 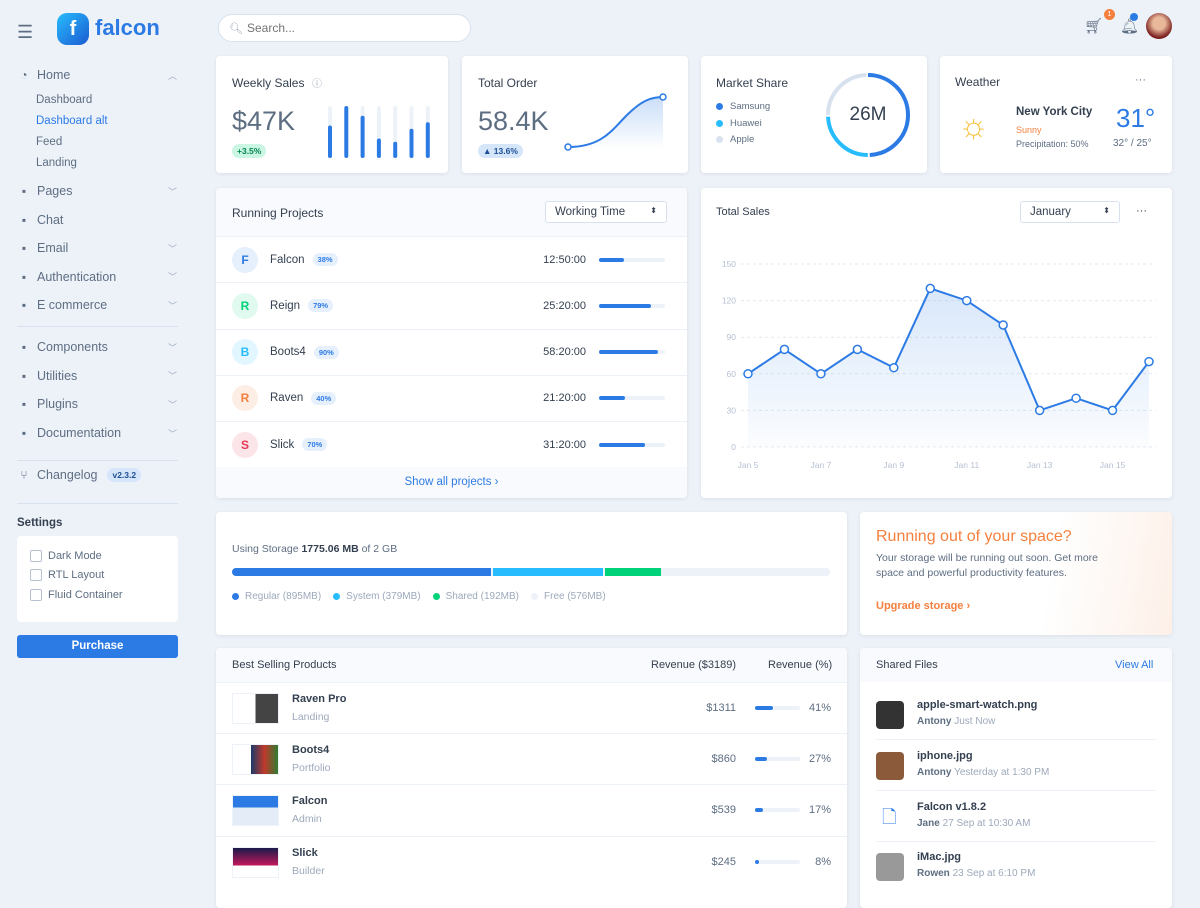 I want to click on product-row: Slick Builder $245 8%, so click(x=531, y=861).